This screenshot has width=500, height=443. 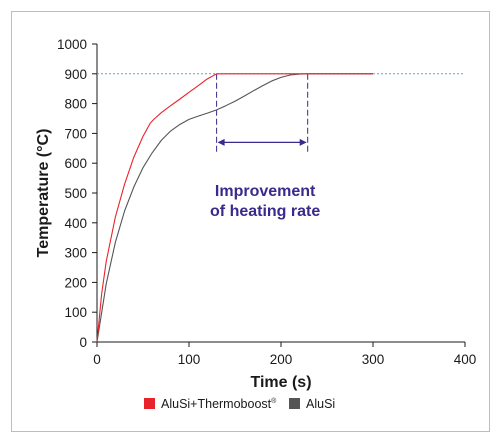 What do you see at coordinates (75, 282) in the screenshot?
I see `y-tick-label: 200` at bounding box center [75, 282].